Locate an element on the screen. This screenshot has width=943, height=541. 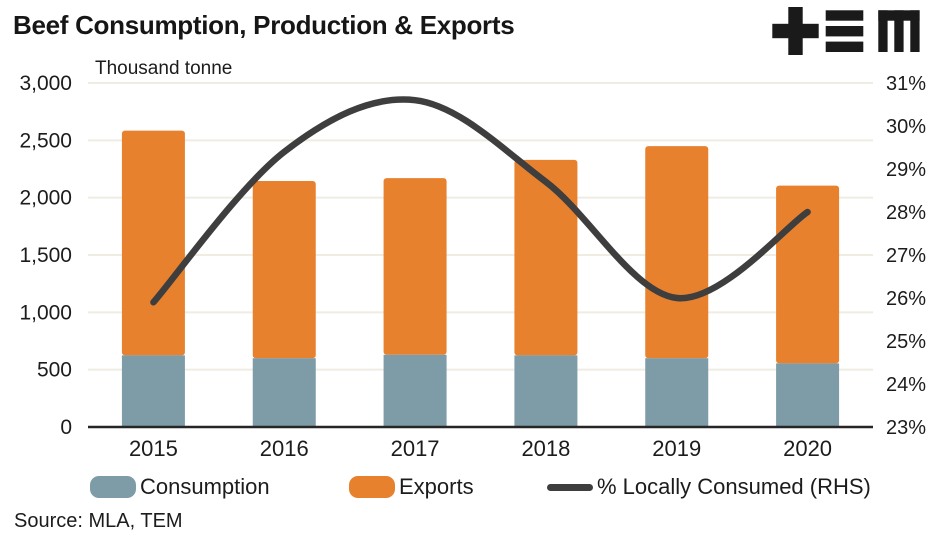
bar-exports-2017 is located at coordinates (415, 266).